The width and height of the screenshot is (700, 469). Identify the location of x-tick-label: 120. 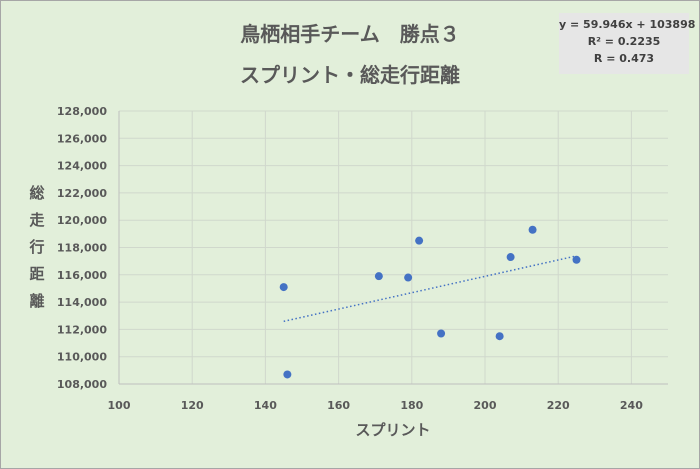
(192, 405).